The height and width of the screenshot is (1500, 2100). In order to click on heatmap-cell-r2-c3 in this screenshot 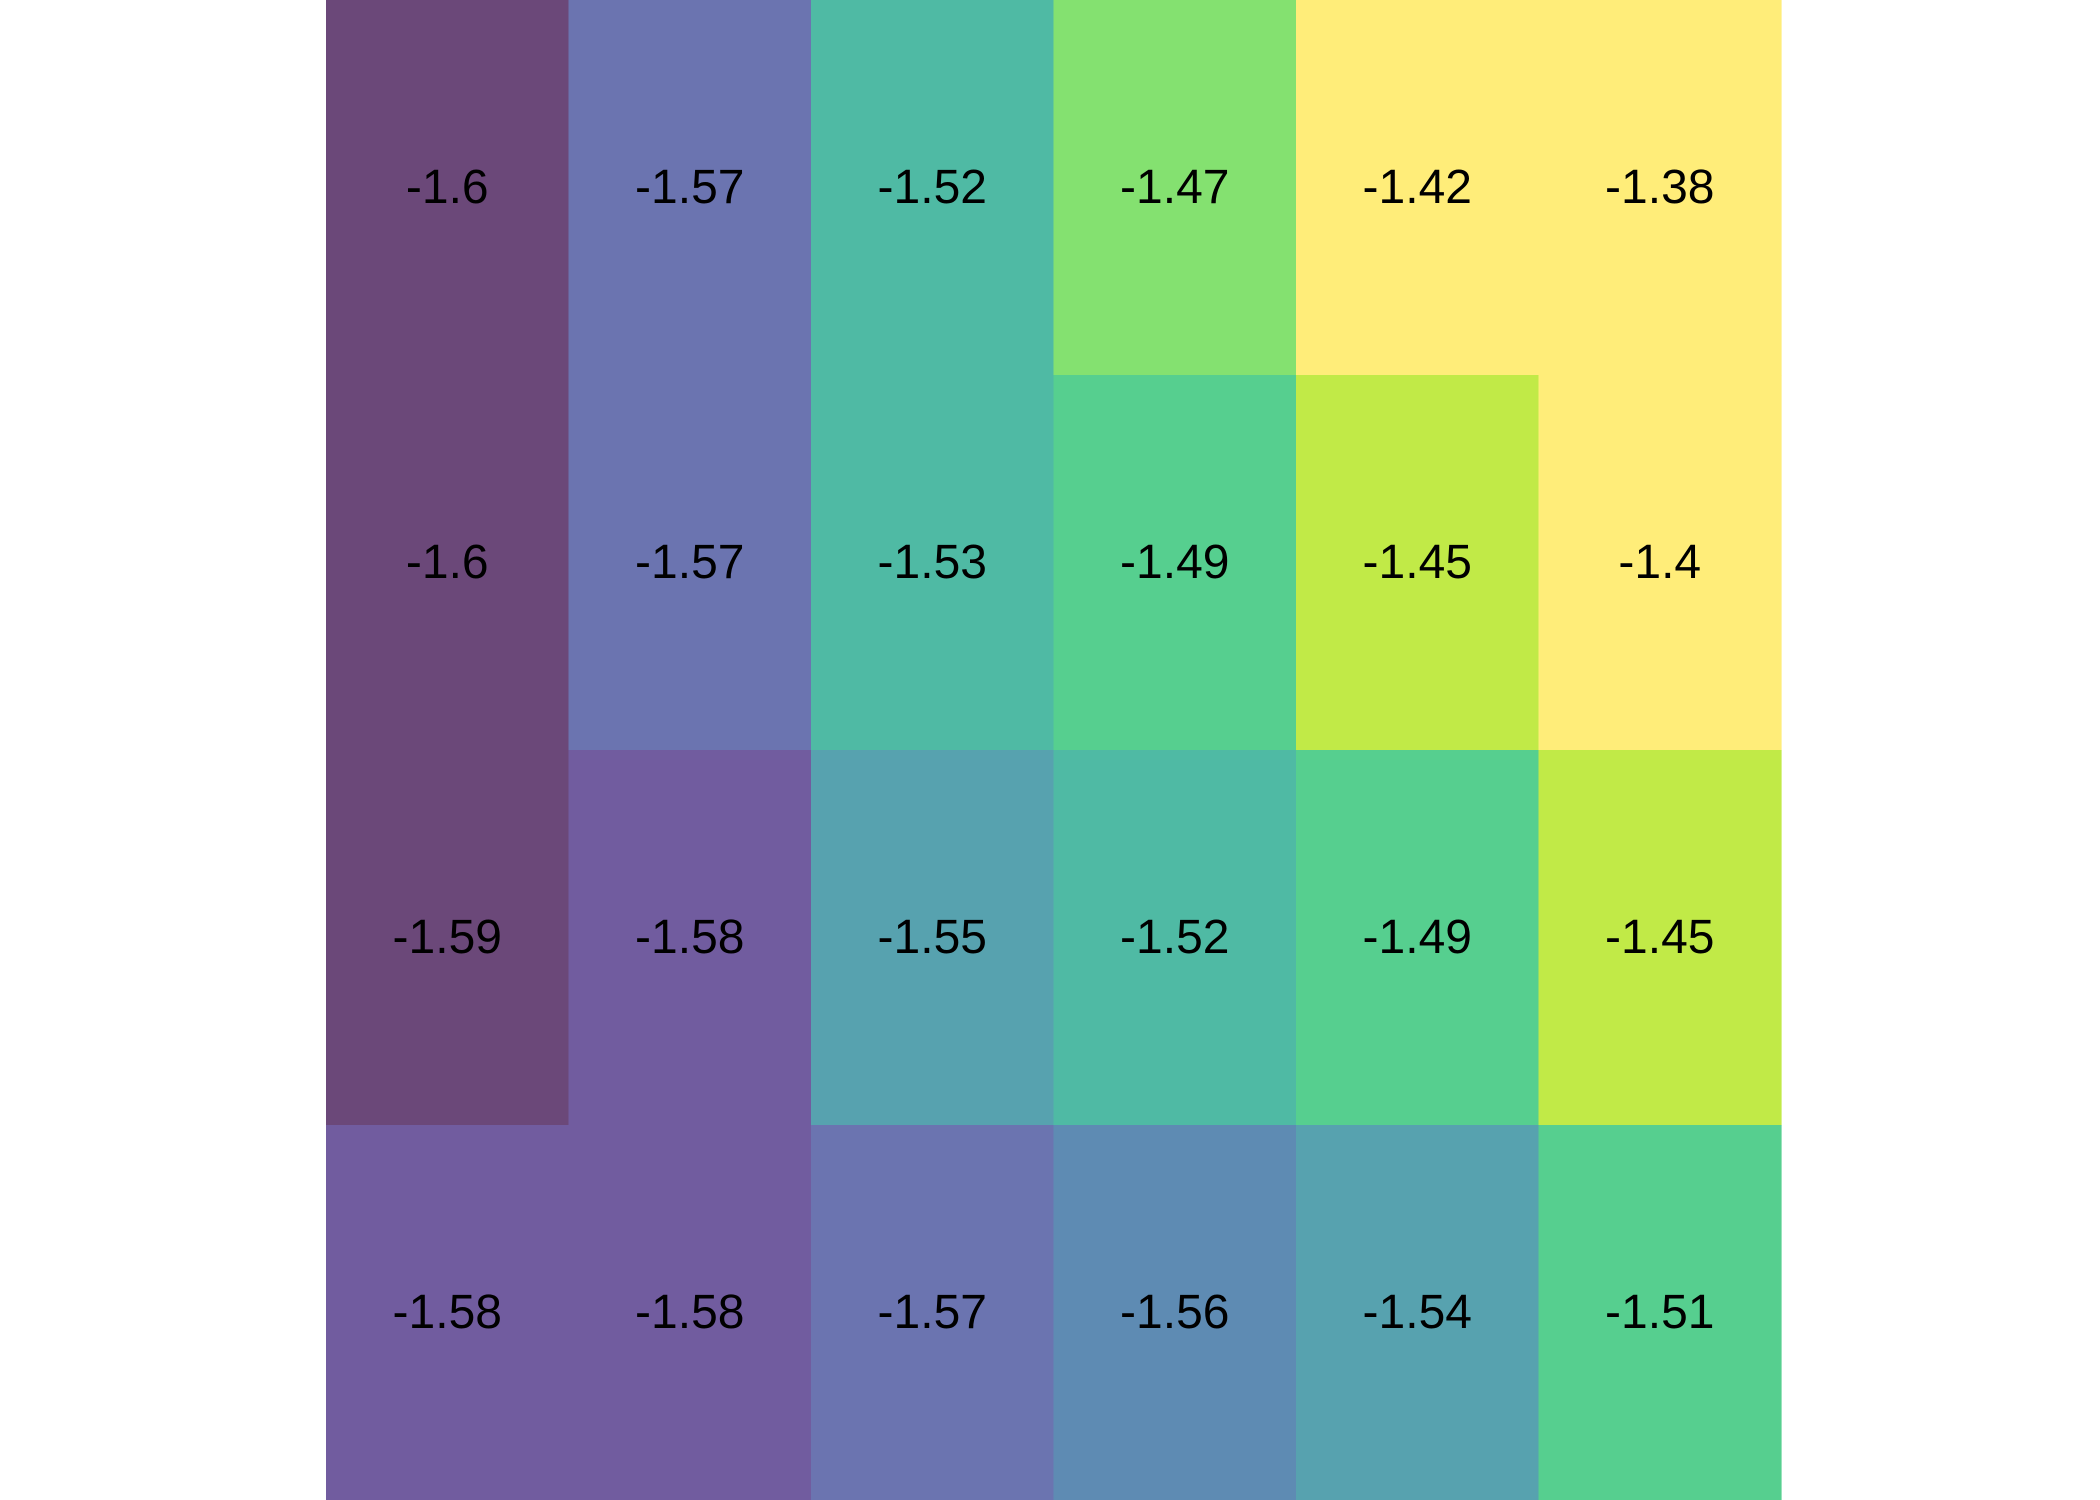, I will do `click(1175, 938)`.